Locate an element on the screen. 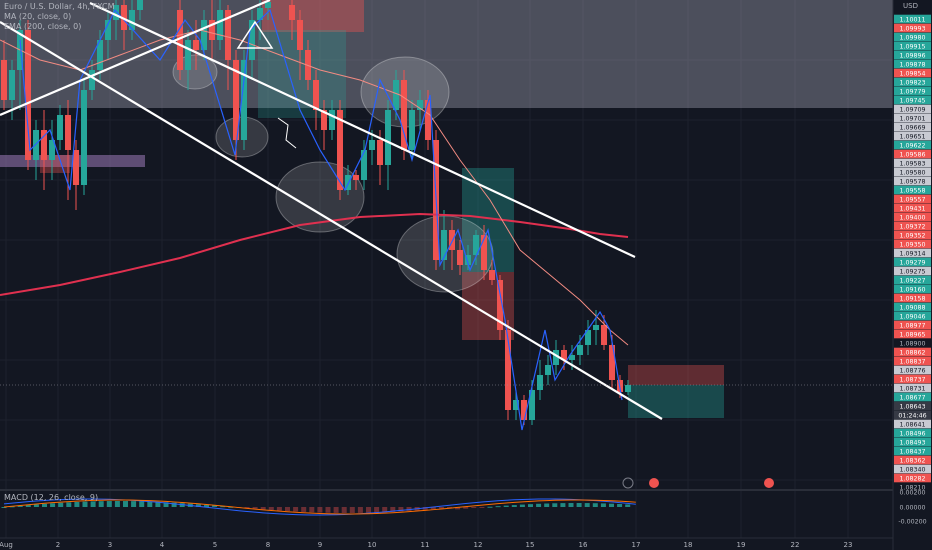  svg-text: 1.09622 is located at coordinates (912, 145).